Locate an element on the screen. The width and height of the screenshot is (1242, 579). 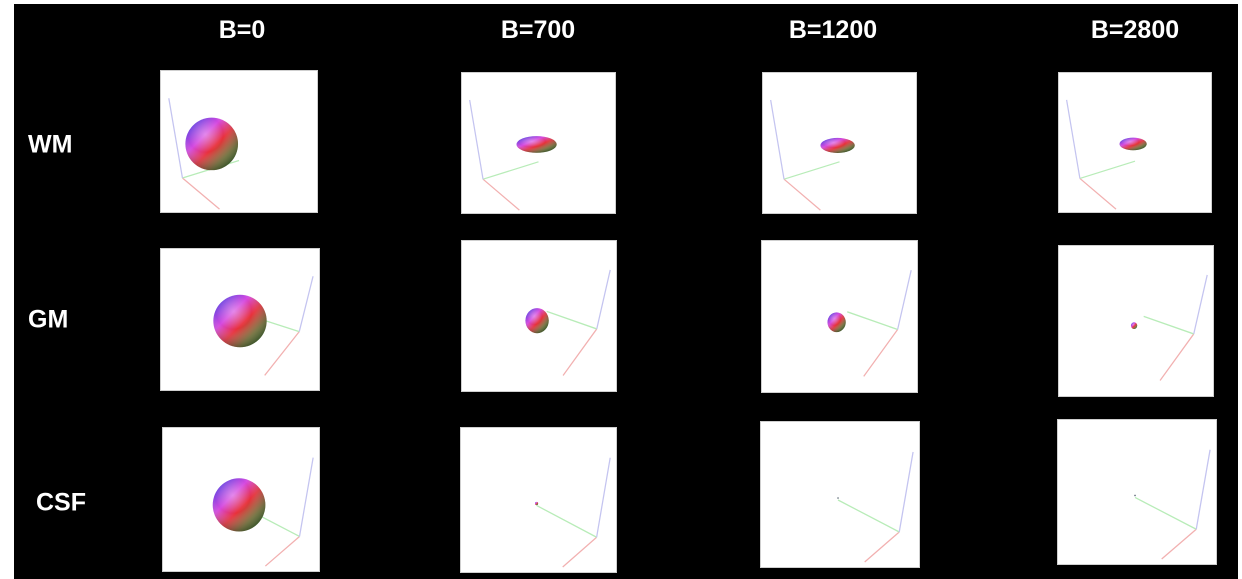
glyph-svg-gm-b1200 is located at coordinates (869, 323).